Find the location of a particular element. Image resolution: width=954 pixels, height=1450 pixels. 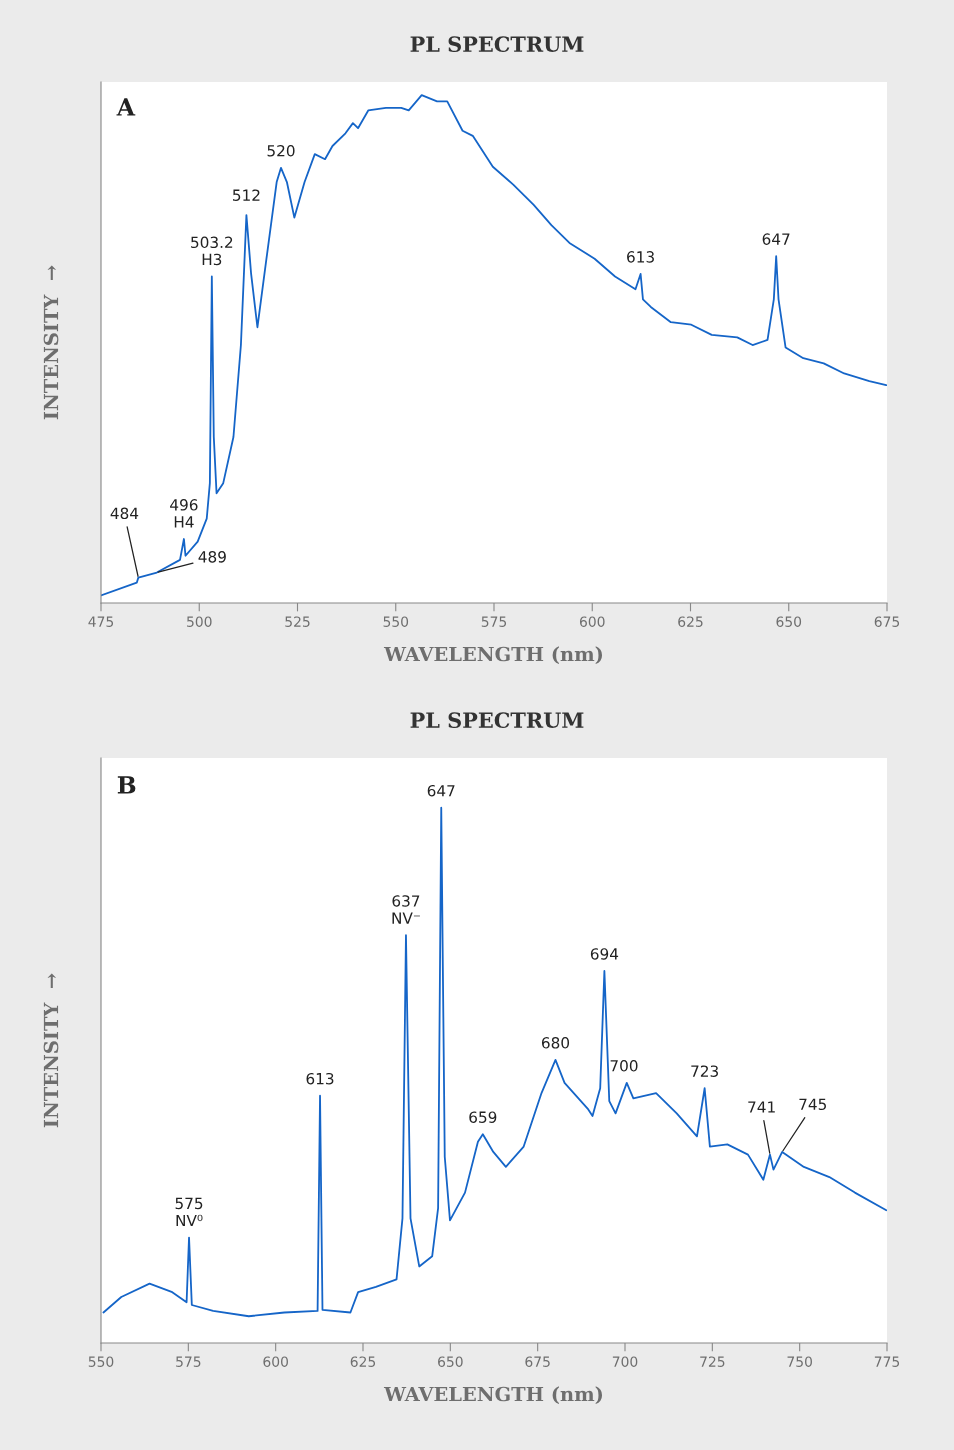

x-tick-label: 750 is located at coordinates (799, 1361).